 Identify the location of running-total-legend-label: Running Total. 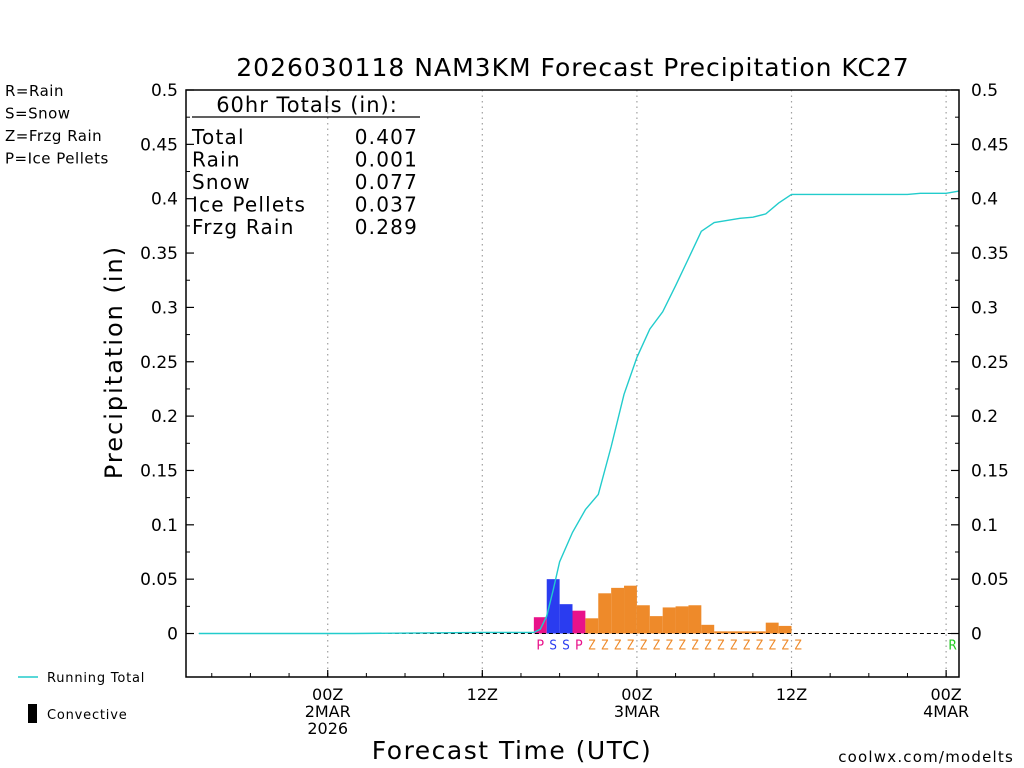
(96, 678).